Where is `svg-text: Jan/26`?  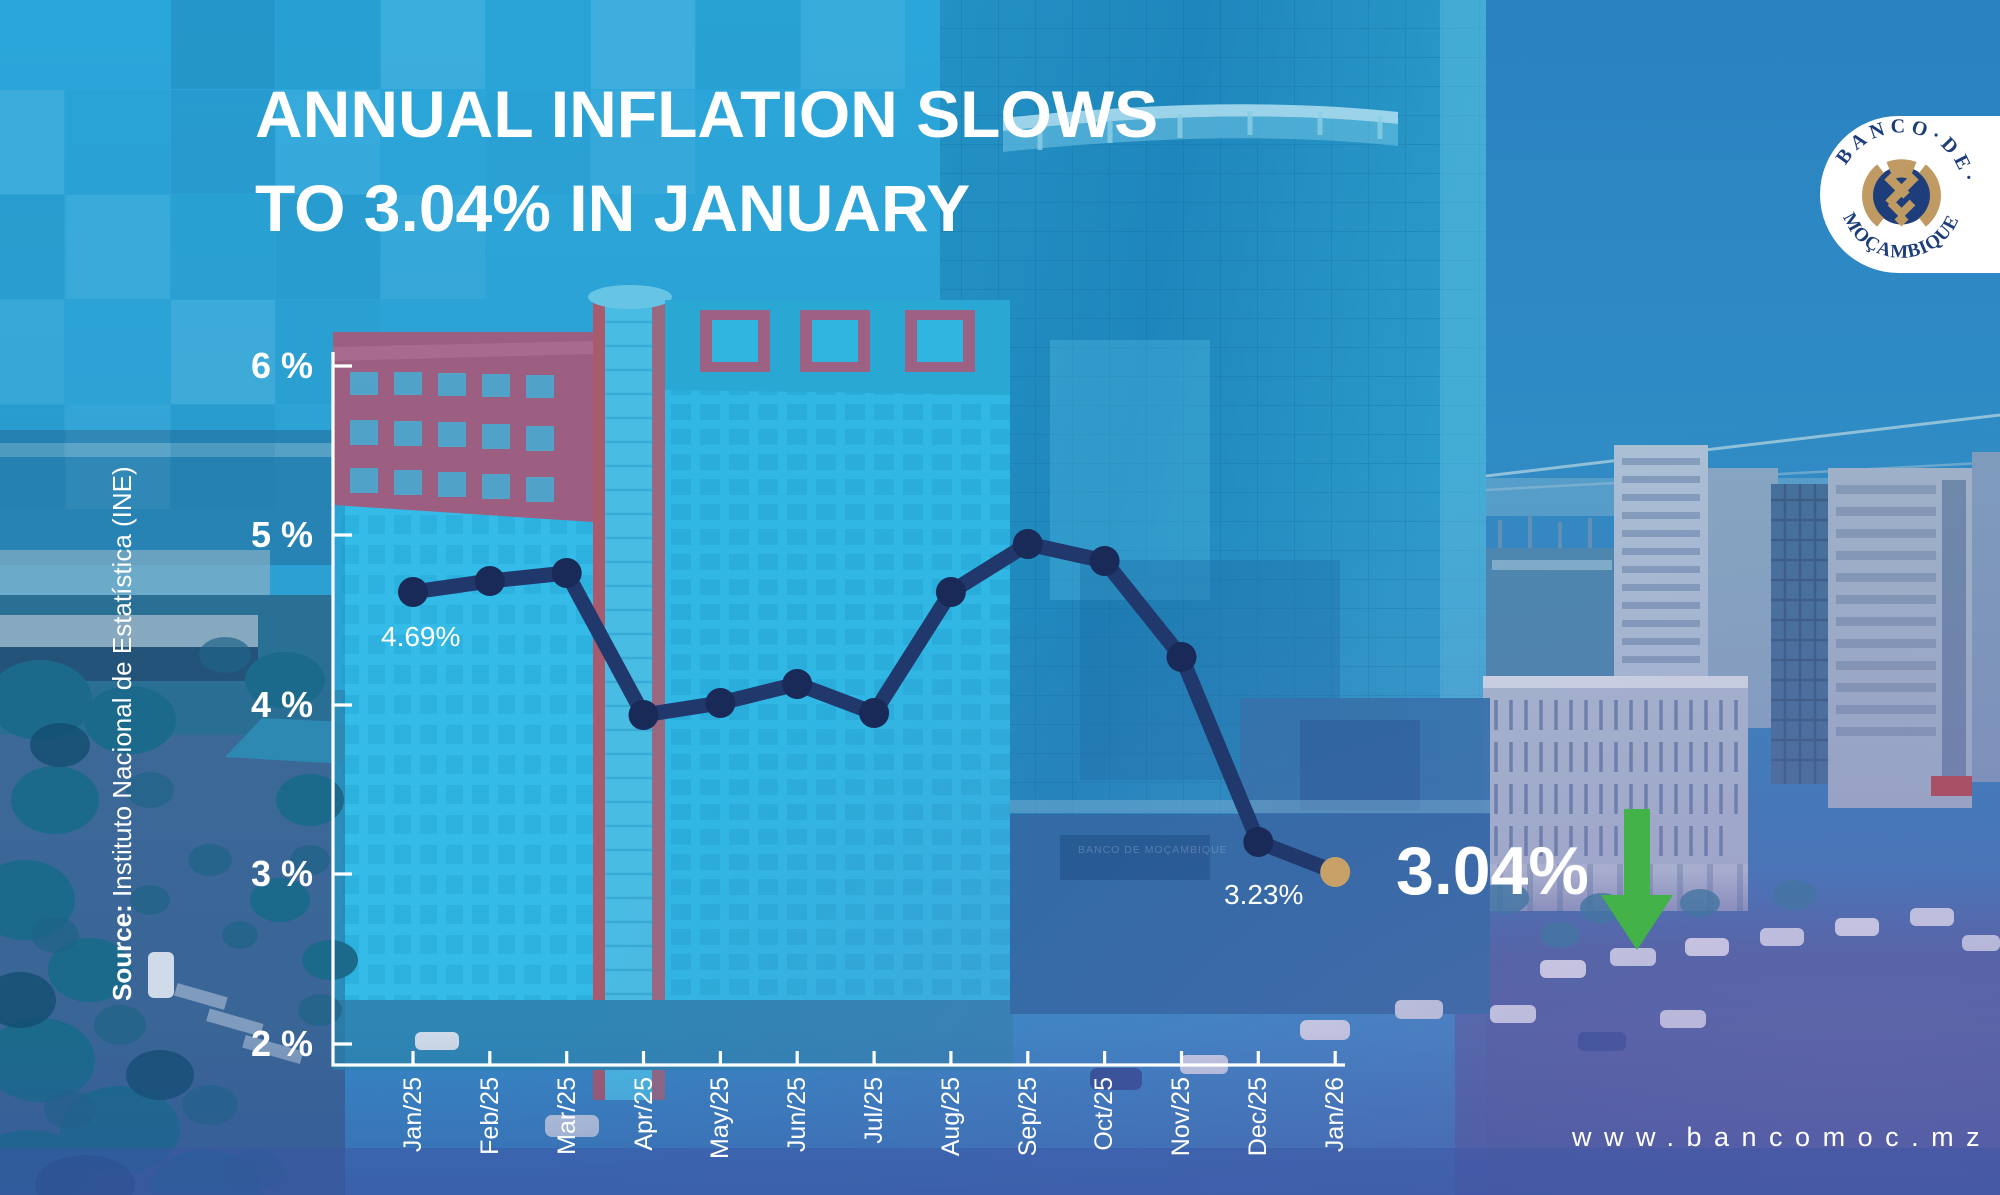 svg-text: Jan/26 is located at coordinates (1335, 1114).